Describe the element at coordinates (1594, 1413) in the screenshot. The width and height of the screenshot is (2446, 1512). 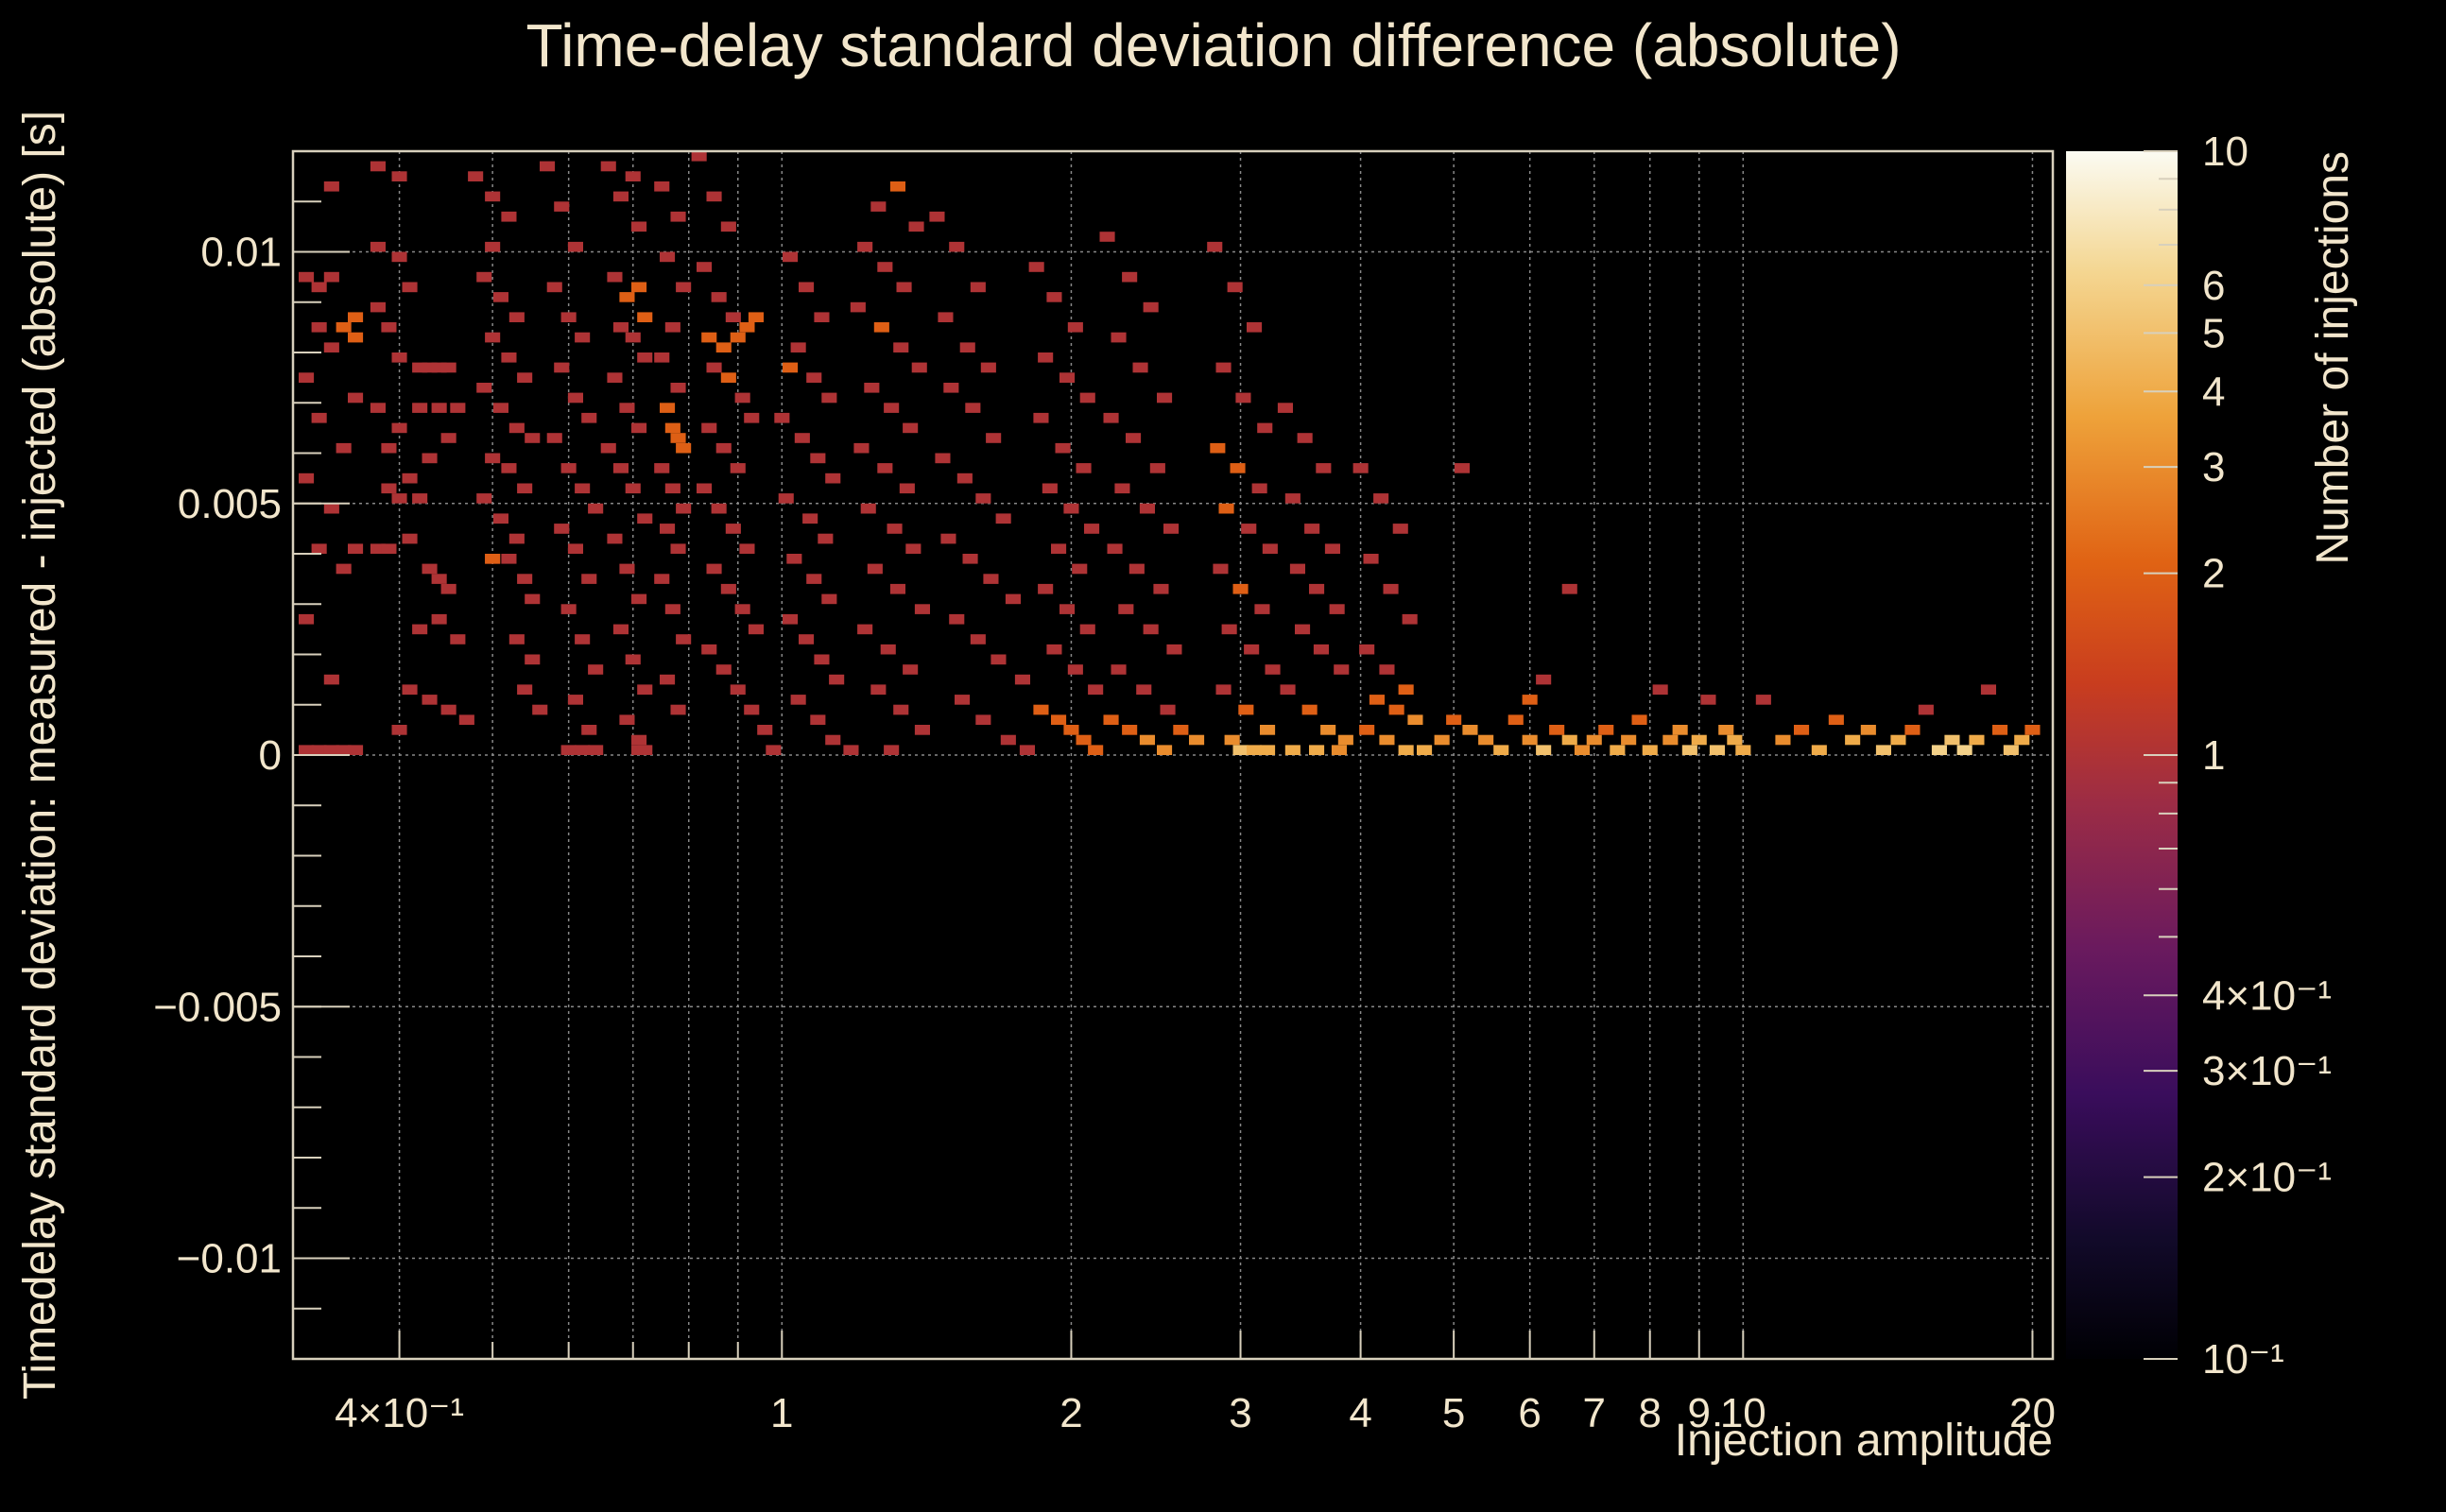
I see `x-tick-label: 7` at that location.